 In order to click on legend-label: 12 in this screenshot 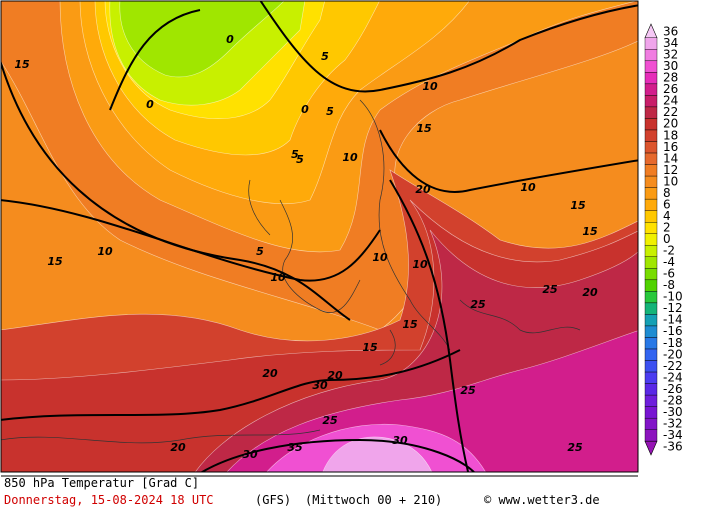, I will do `click(670, 170)`.